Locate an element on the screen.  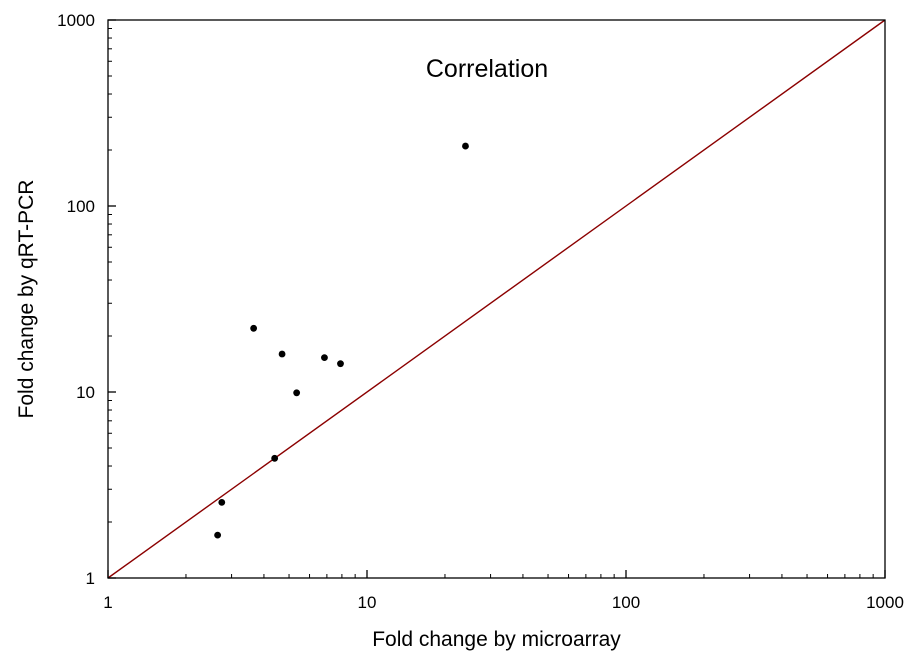
y-axis-ticks: 1 10 100 1000 is located at coordinates (86, 299).